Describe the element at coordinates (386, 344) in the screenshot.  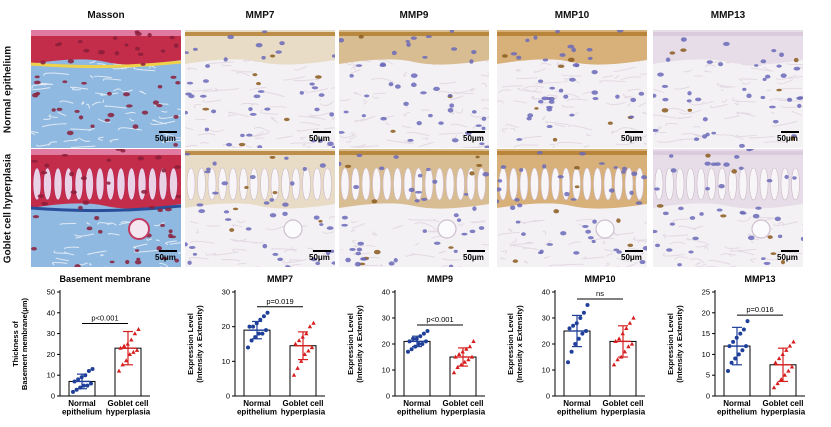
I see `y-tick-label: 20` at that location.